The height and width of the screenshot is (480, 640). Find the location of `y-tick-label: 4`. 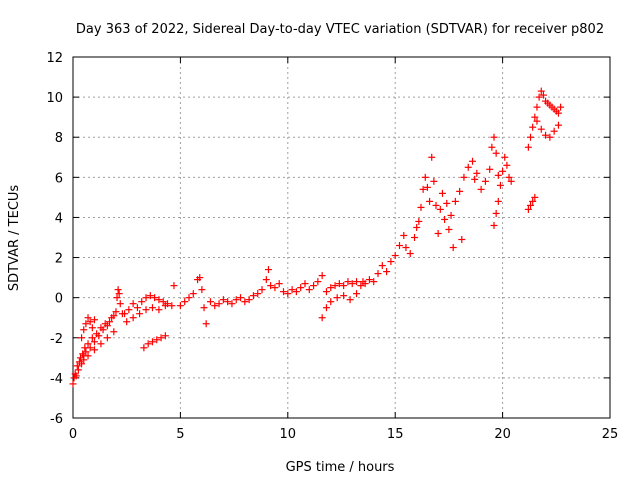

y-tick-label: 4 is located at coordinates (59, 218).